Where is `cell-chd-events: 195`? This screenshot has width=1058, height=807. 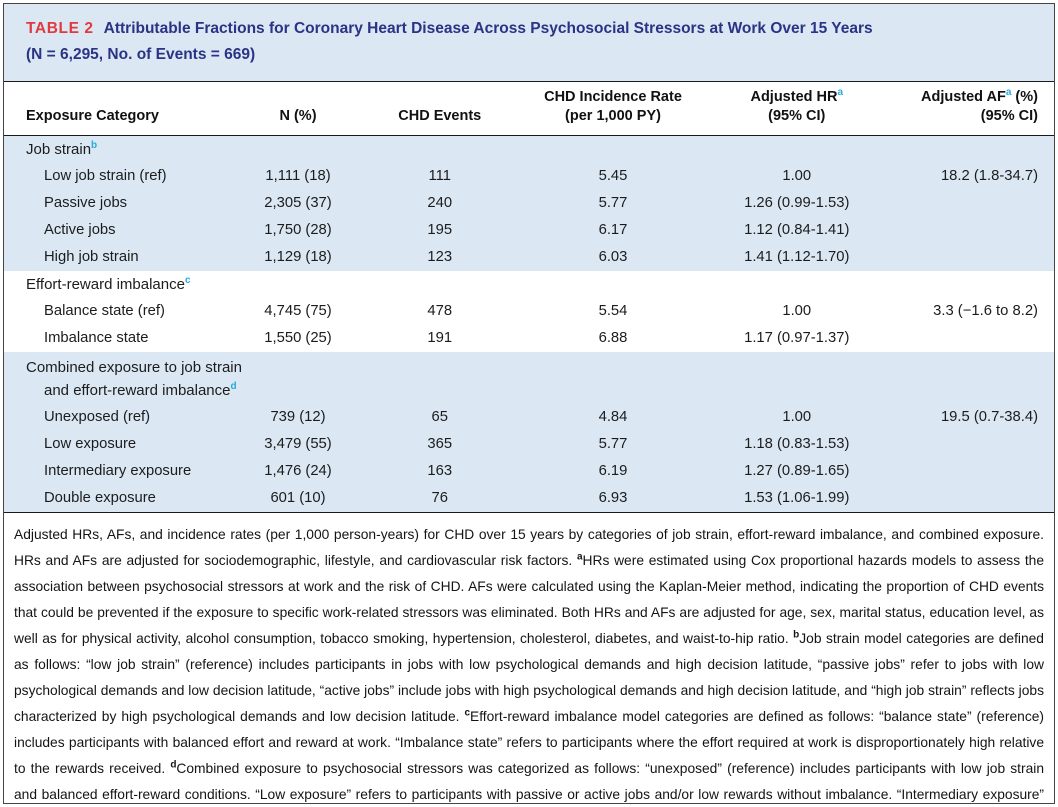
cell-chd-events: 195 is located at coordinates (440, 230).